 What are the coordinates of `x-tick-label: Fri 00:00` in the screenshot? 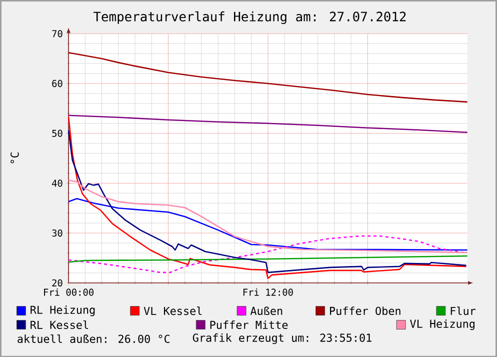 It's located at (69, 292).